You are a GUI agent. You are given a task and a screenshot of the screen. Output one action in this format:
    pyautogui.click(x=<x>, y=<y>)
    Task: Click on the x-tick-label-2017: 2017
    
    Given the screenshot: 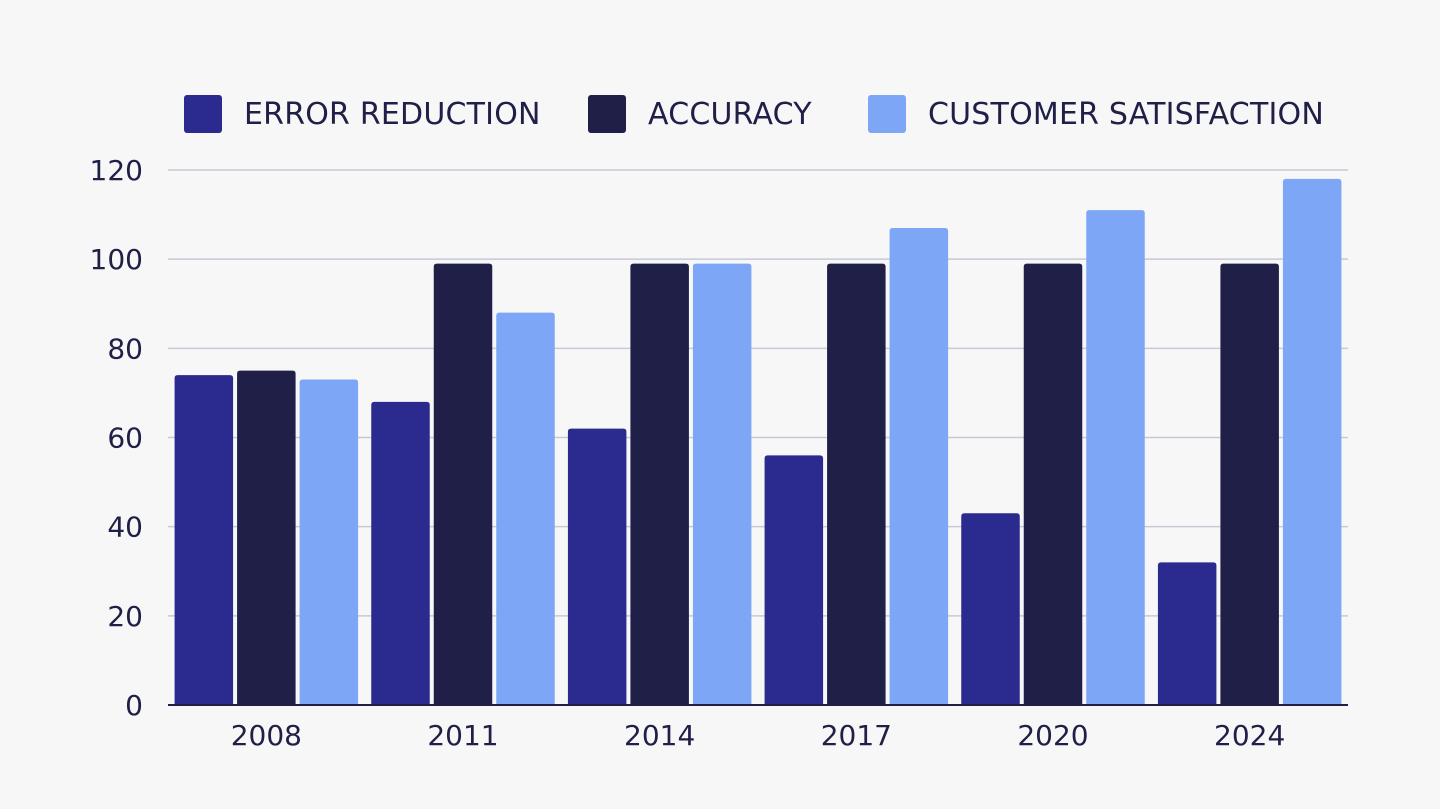 What is the action you would take?
    pyautogui.click(x=856, y=735)
    